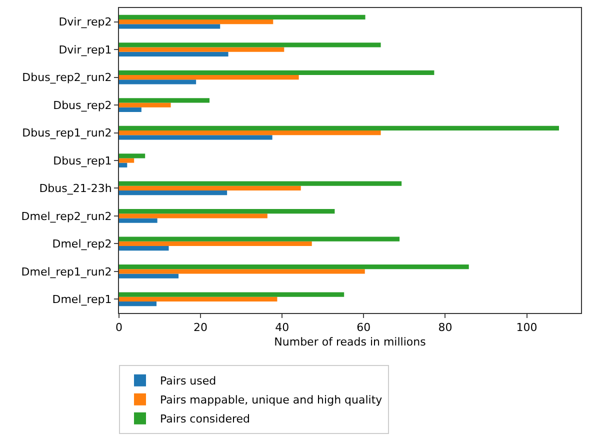 The width and height of the screenshot is (589, 442). Describe the element at coordinates (85, 22) in the screenshot. I see `y-tick-label: Dvir_rep2` at that location.